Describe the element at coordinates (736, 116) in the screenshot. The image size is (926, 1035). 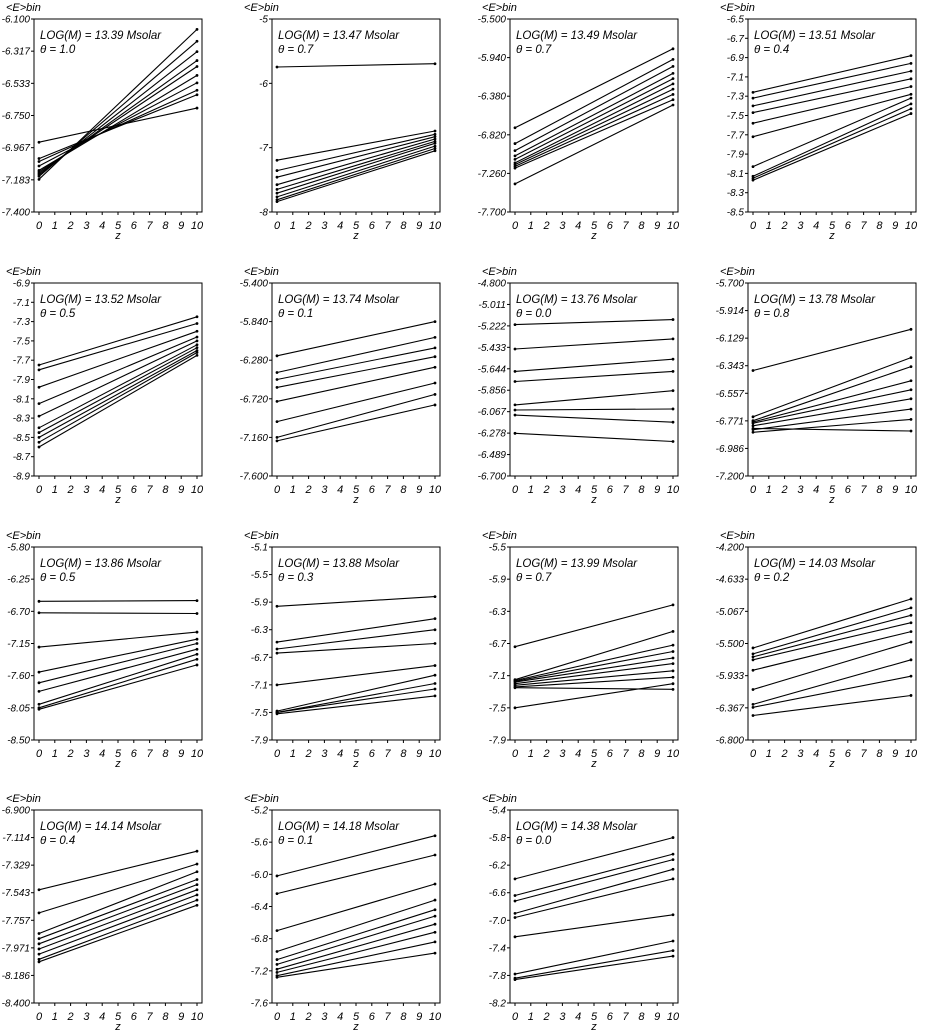
I see `y-tick-label: -7.5` at that location.